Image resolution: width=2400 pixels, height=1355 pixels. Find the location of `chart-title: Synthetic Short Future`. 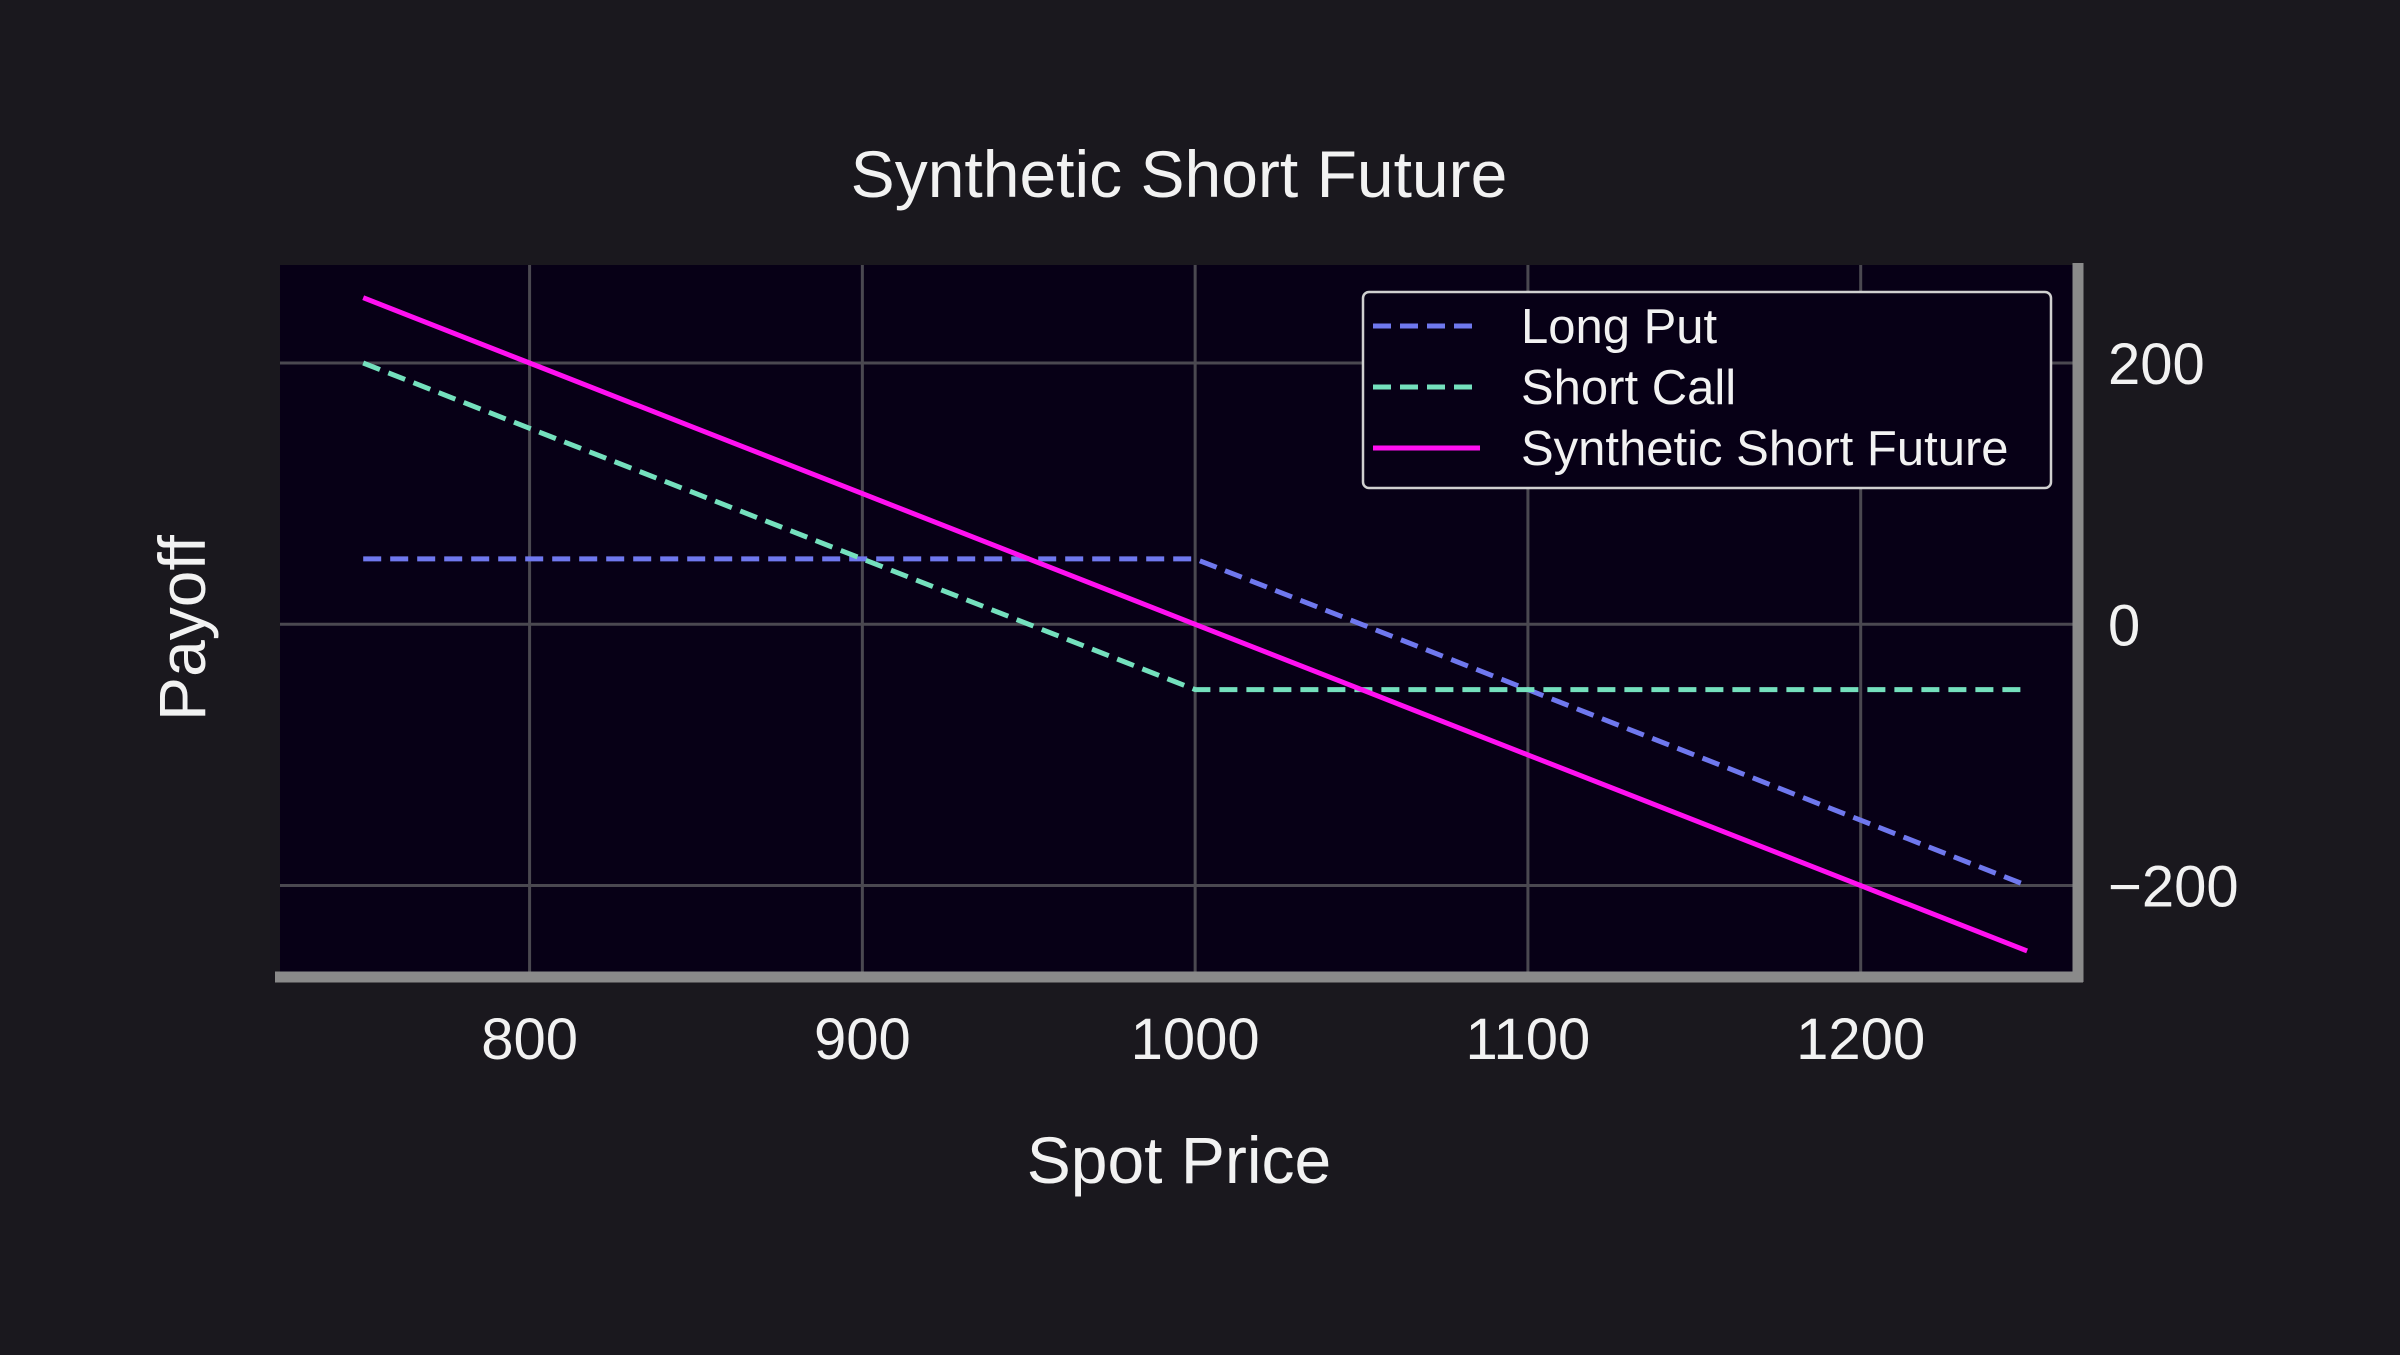

chart-title: Synthetic Short Future is located at coordinates (1179, 174).